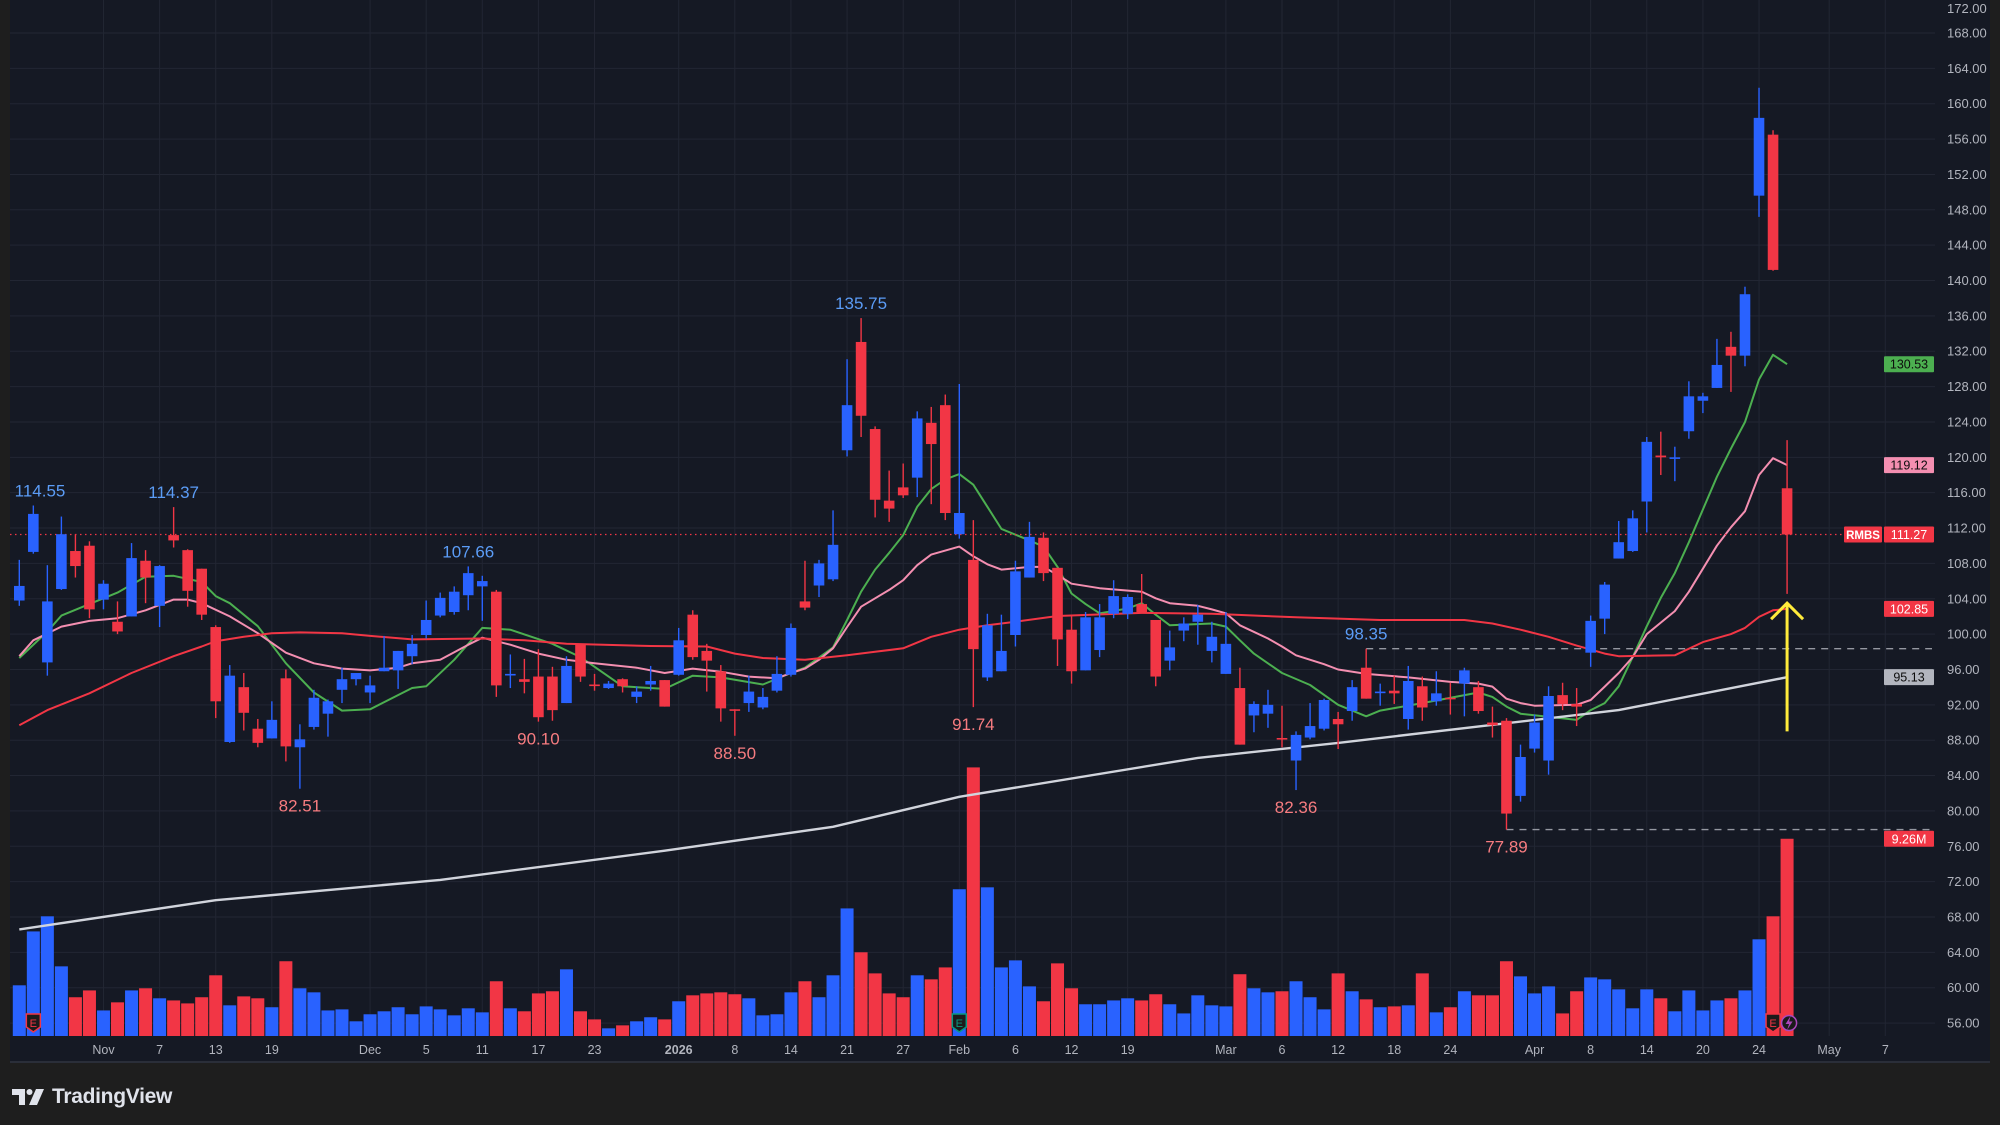 Image resolution: width=2000 pixels, height=1125 pixels. Describe the element at coordinates (112, 1096) in the screenshot. I see `tradingview-logo-text: TradingView` at that location.